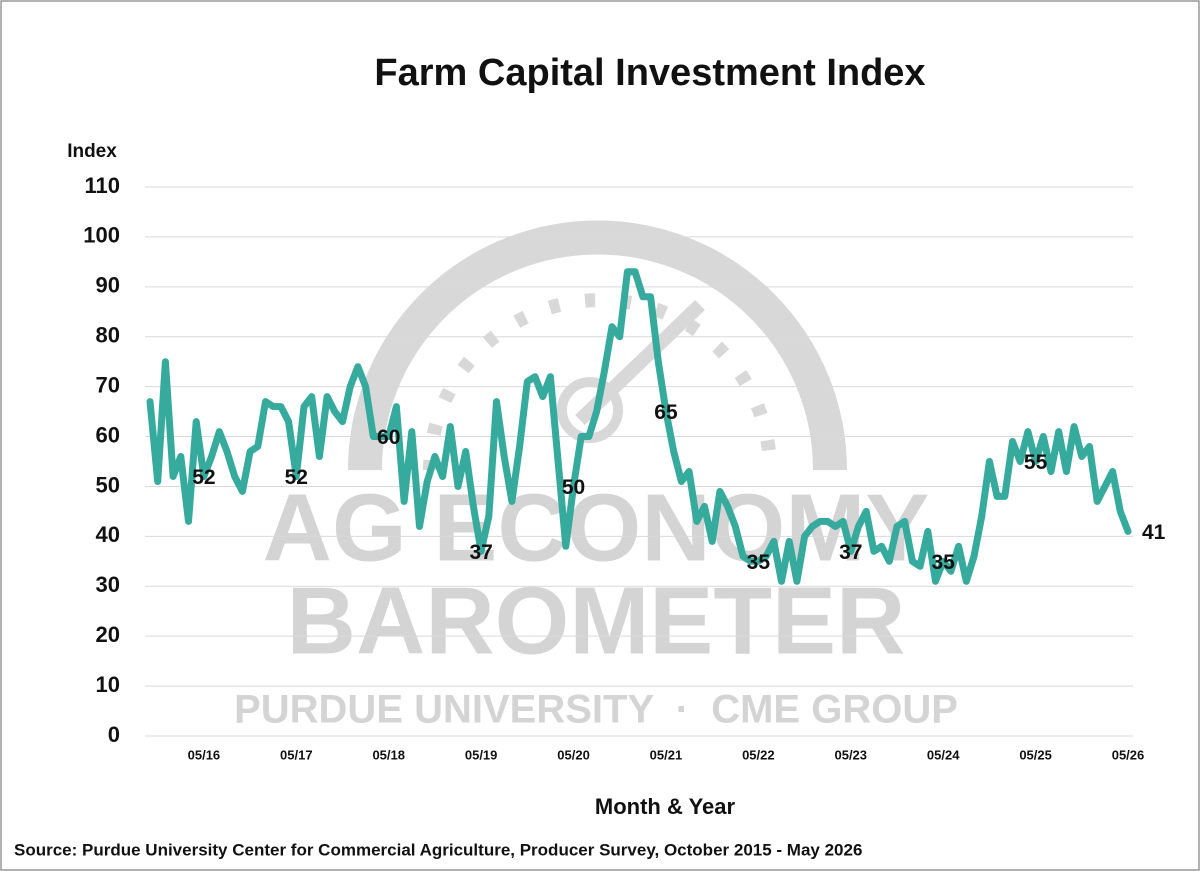 The width and height of the screenshot is (1200, 871). I want to click on y-tick-label: 0, so click(114, 734).